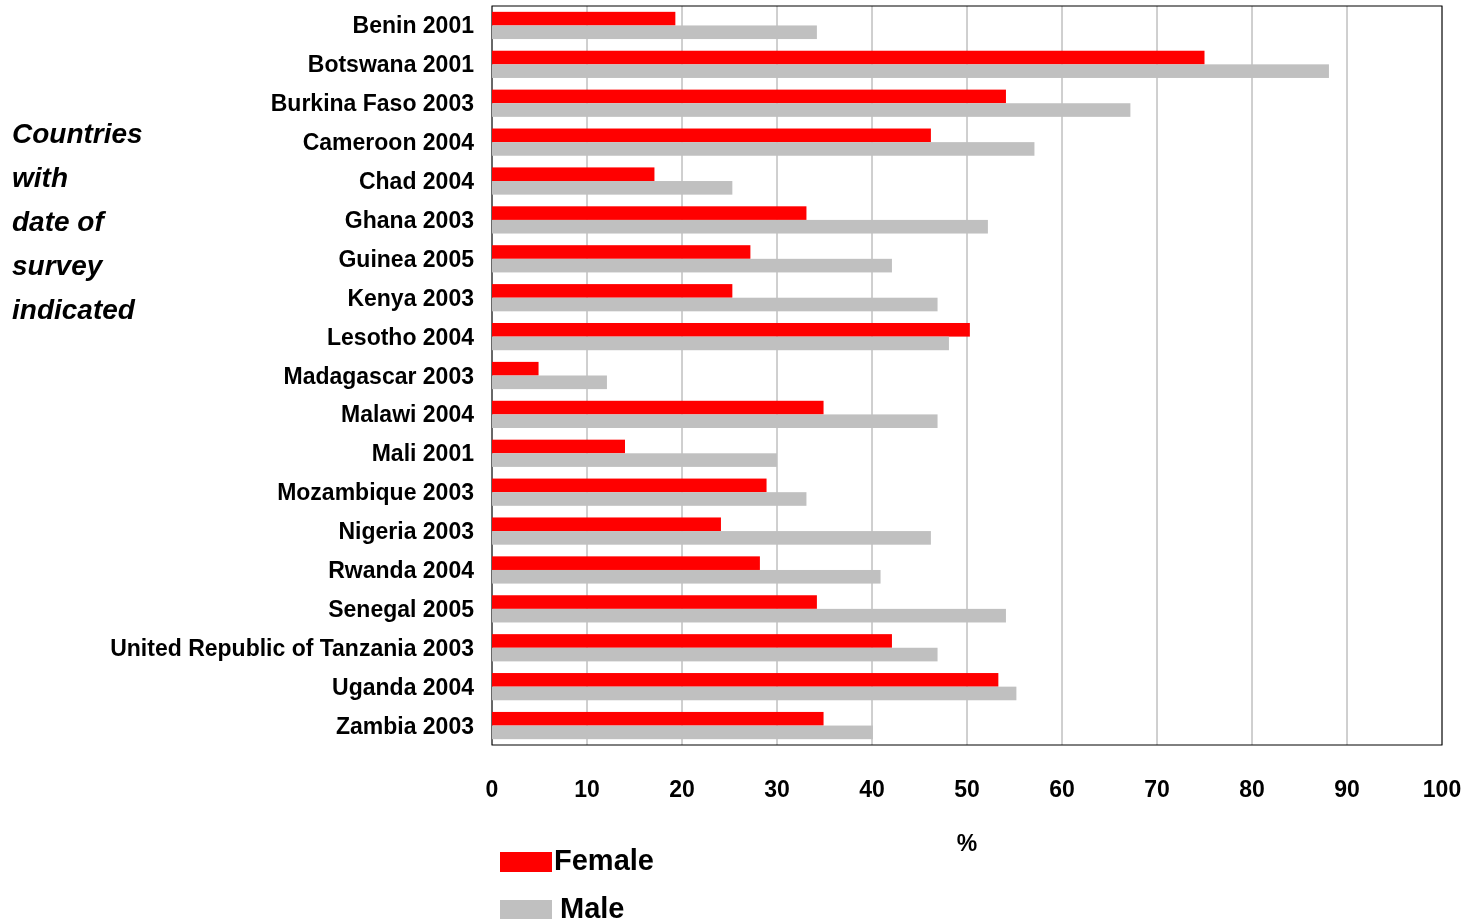 This screenshot has height=919, width=1468. Describe the element at coordinates (423, 453) in the screenshot. I see `y-tick-label: Mali 2001` at that location.